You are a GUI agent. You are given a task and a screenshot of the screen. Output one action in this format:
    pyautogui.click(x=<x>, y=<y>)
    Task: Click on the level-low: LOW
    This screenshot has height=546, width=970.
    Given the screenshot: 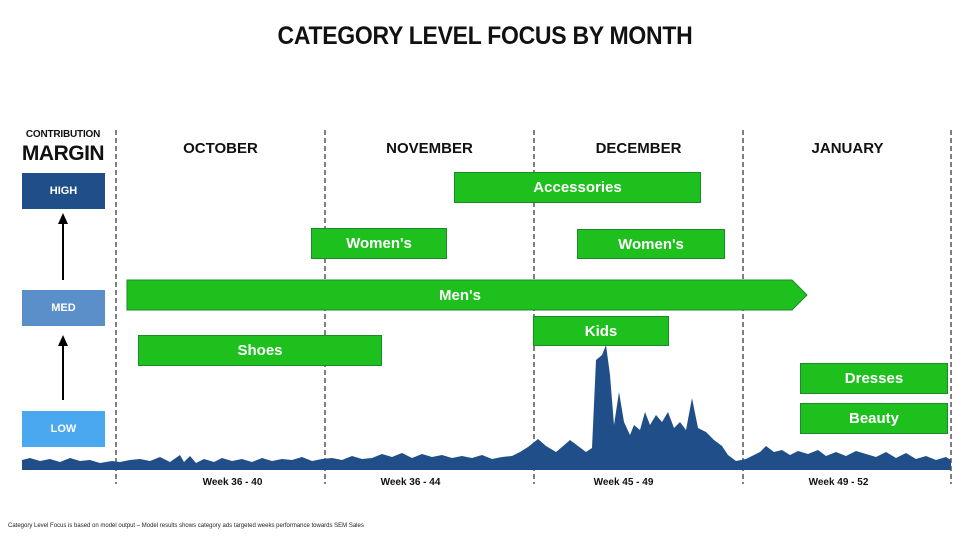 What is the action you would take?
    pyautogui.click(x=63, y=429)
    